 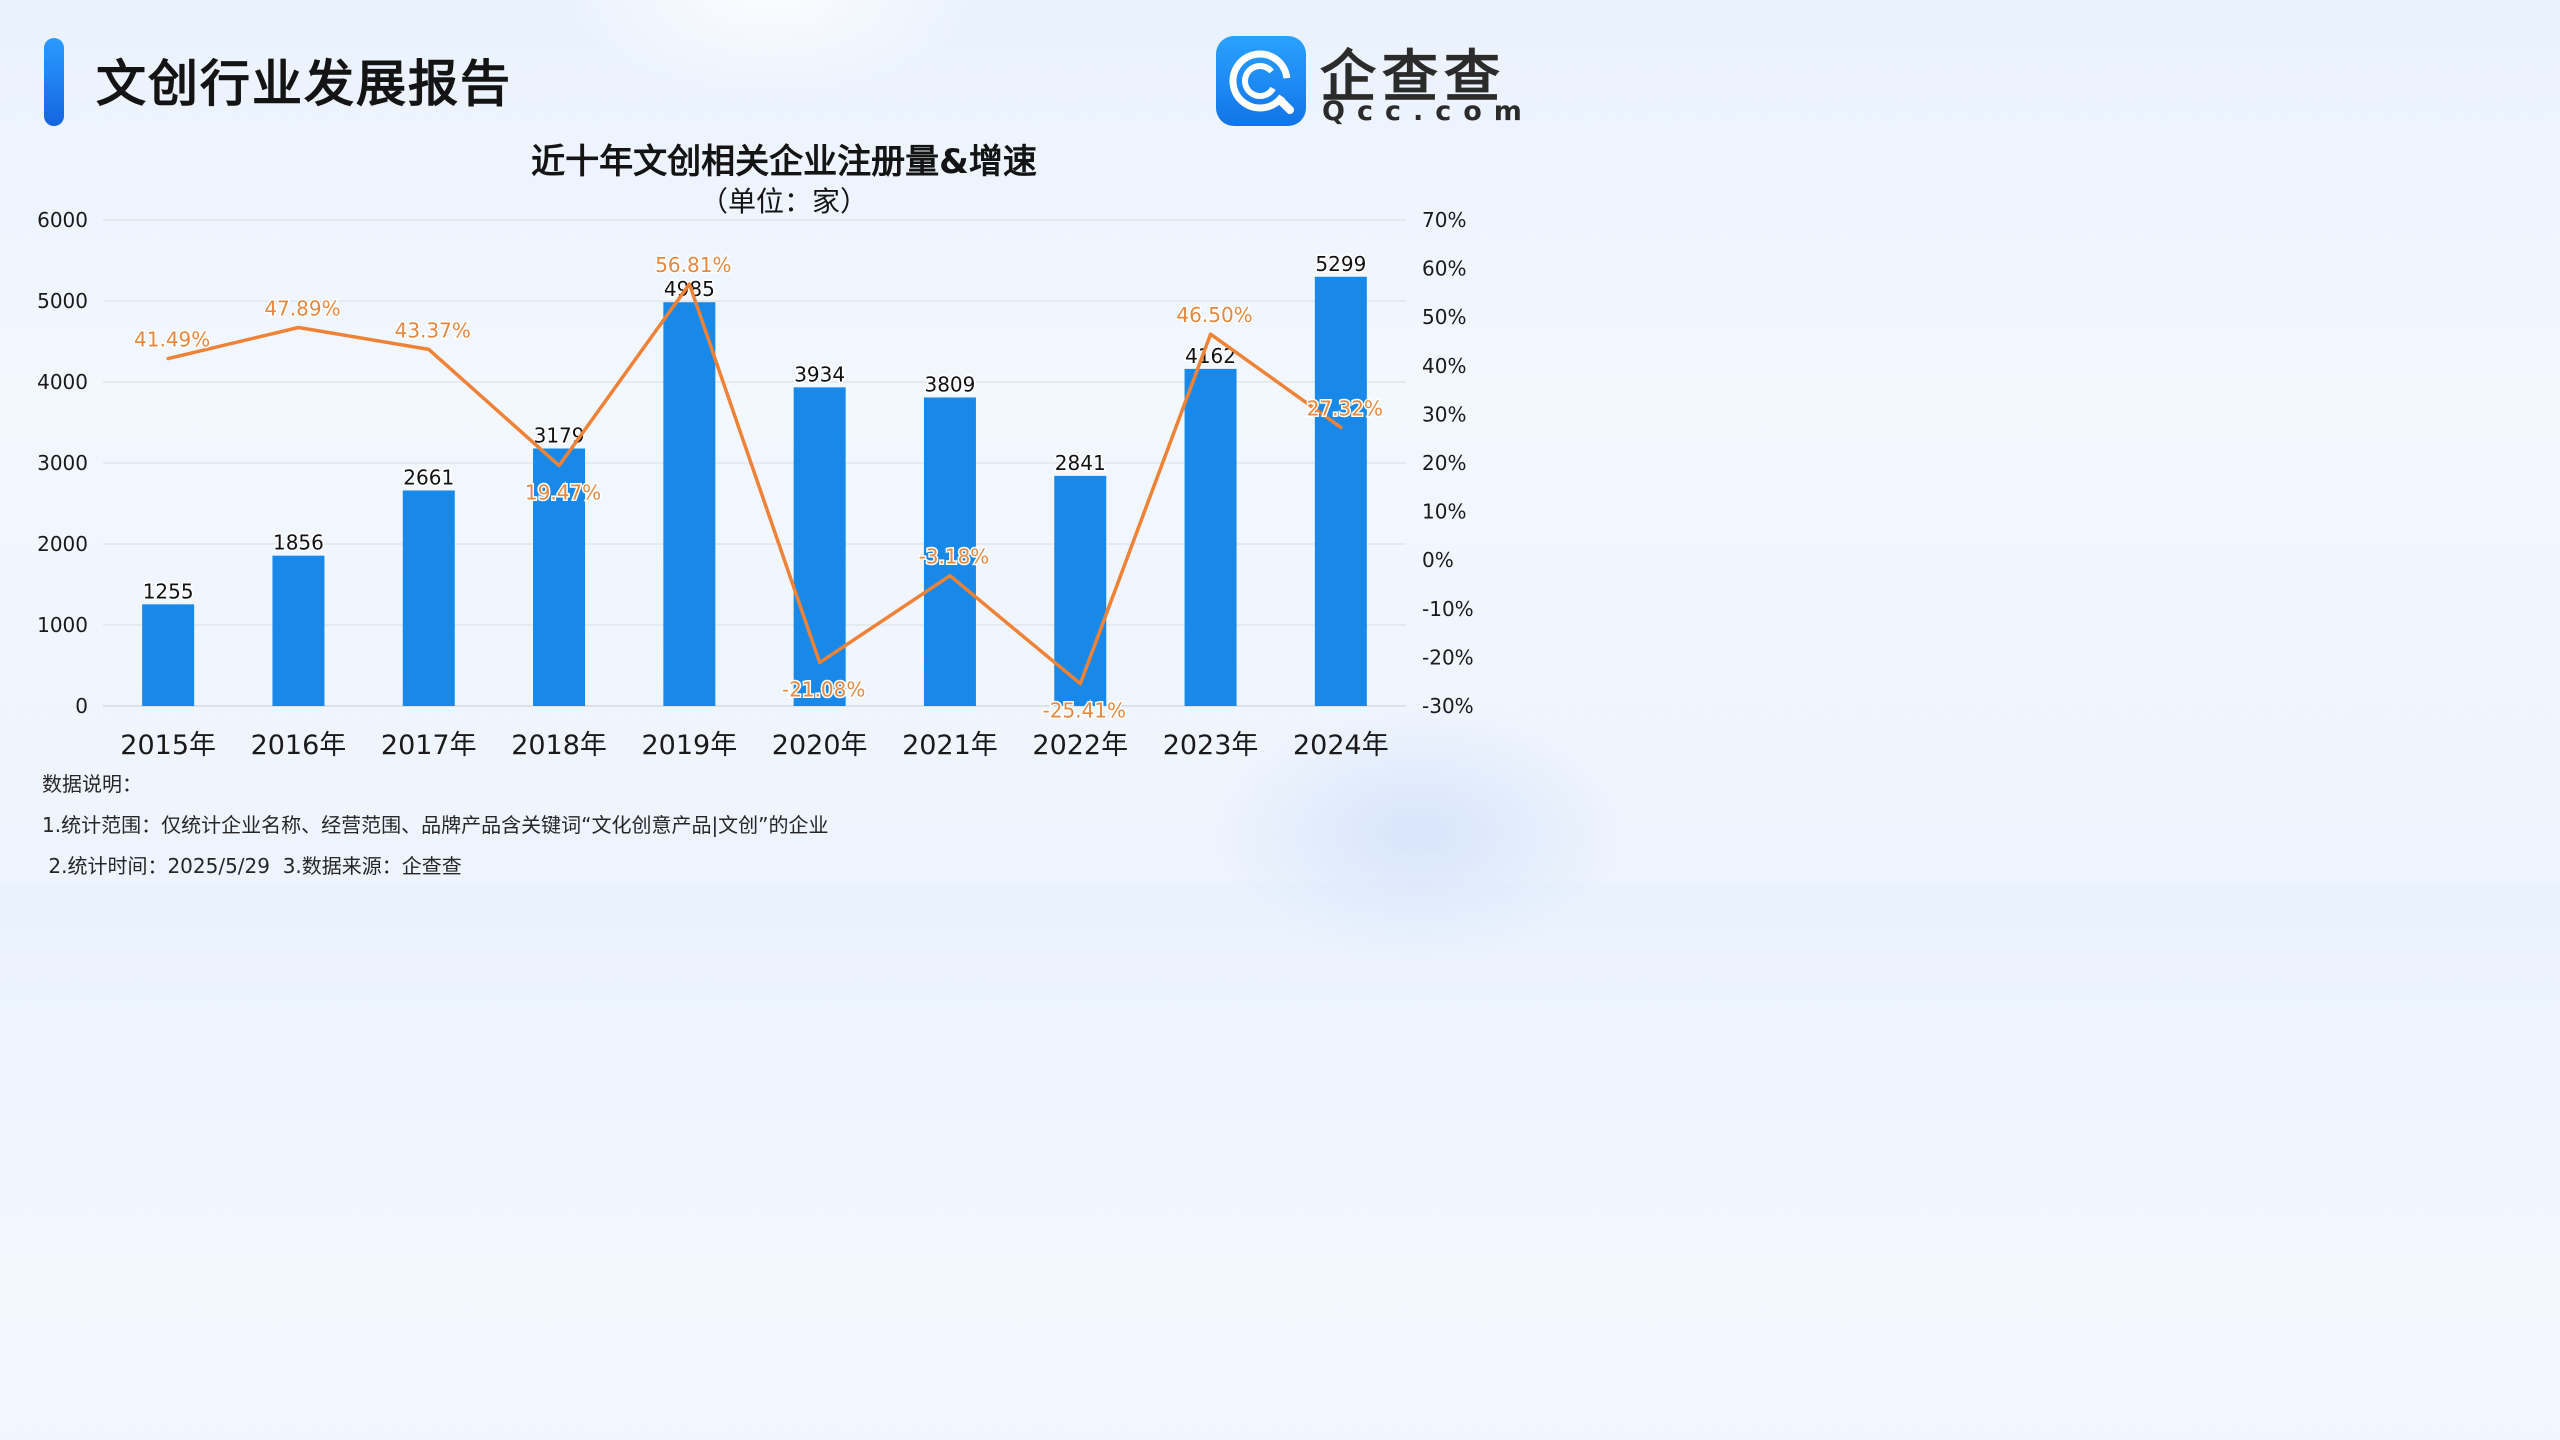 I want to click on x-tick-label: 2017年, so click(x=429, y=745).